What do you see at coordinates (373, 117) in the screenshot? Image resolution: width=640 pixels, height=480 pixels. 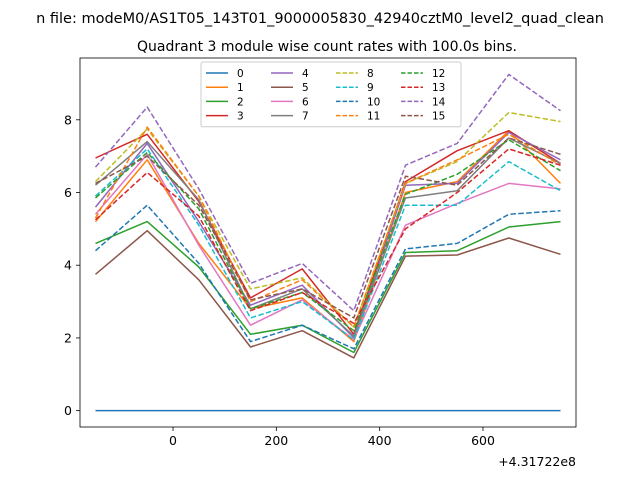 I see `legend-label-11: 11` at bounding box center [373, 117].